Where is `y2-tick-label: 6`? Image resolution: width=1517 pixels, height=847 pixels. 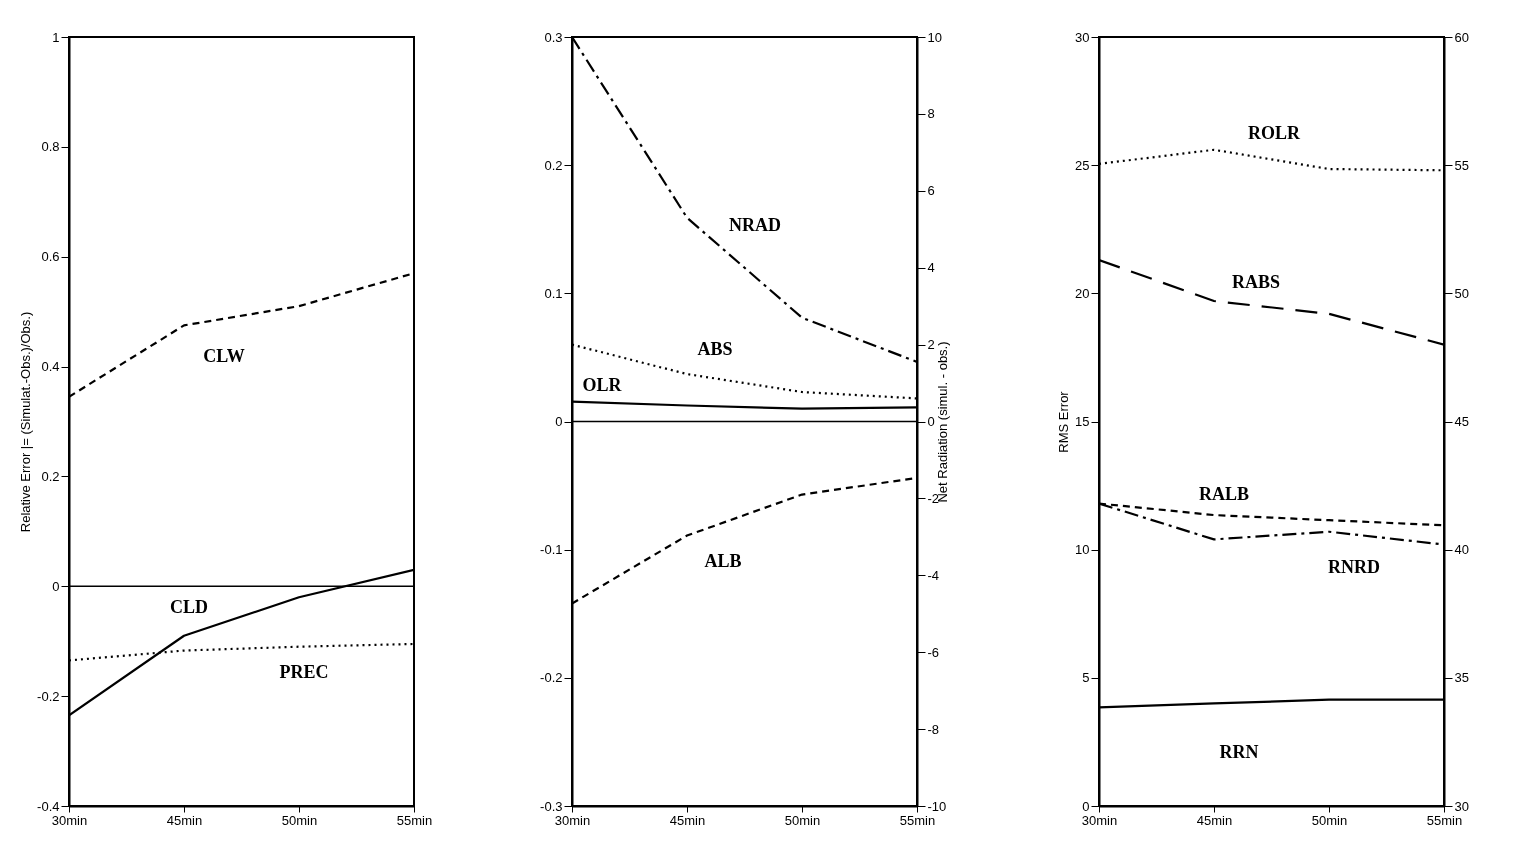
y2-tick-label: 6 is located at coordinates (931, 191).